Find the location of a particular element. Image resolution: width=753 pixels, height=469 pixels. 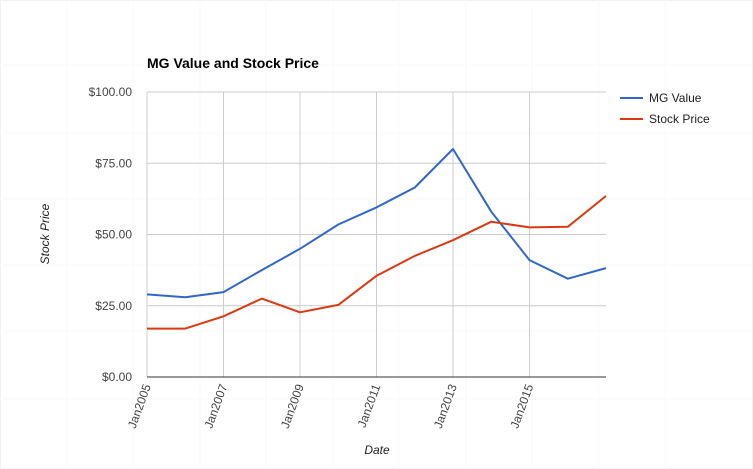

chart-title: MG Value and Stock Price is located at coordinates (233, 63).